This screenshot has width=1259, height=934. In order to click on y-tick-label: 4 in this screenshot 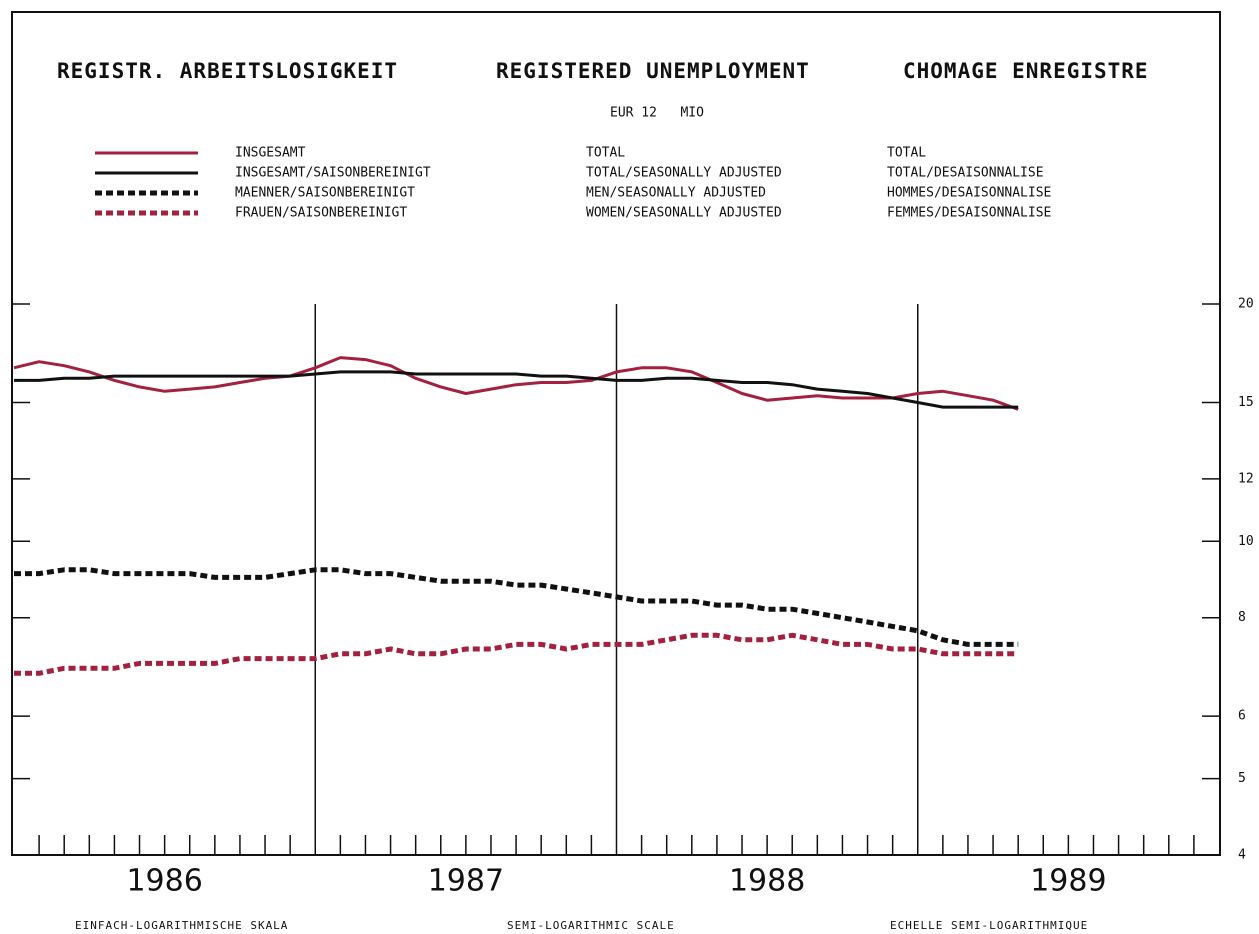, I will do `click(1242, 855)`.